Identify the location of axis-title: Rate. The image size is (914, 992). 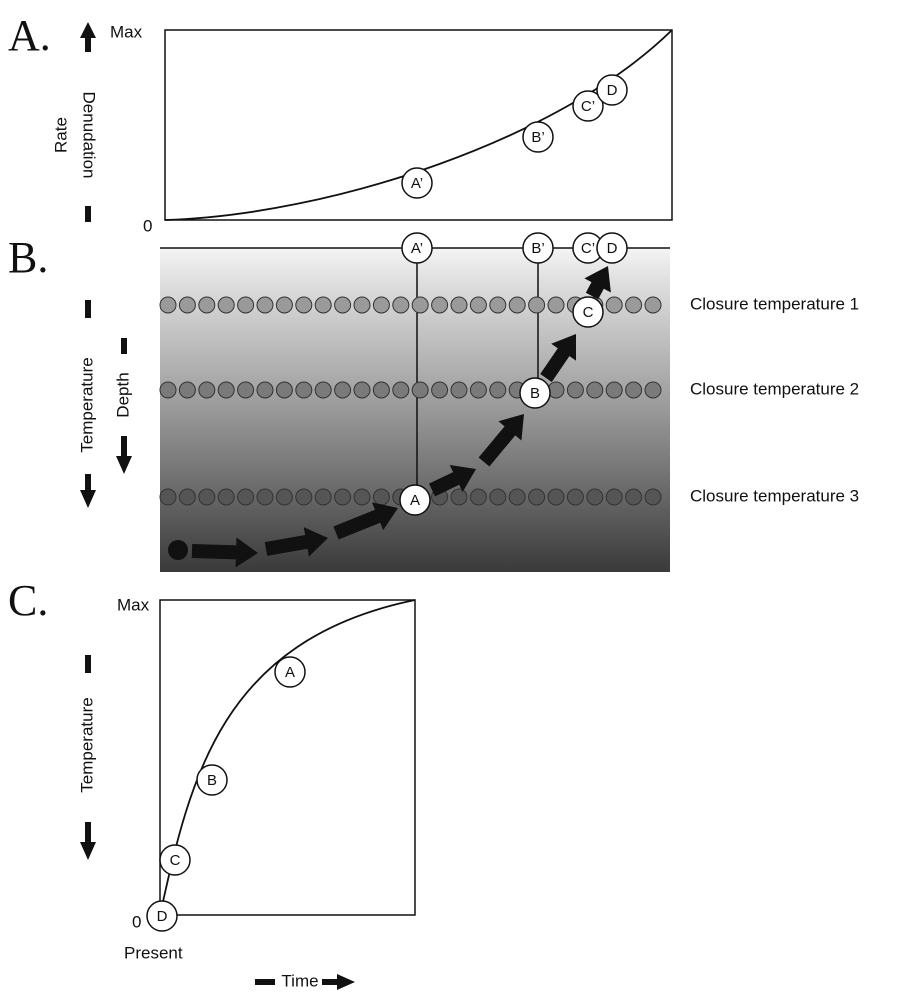
(60, 135).